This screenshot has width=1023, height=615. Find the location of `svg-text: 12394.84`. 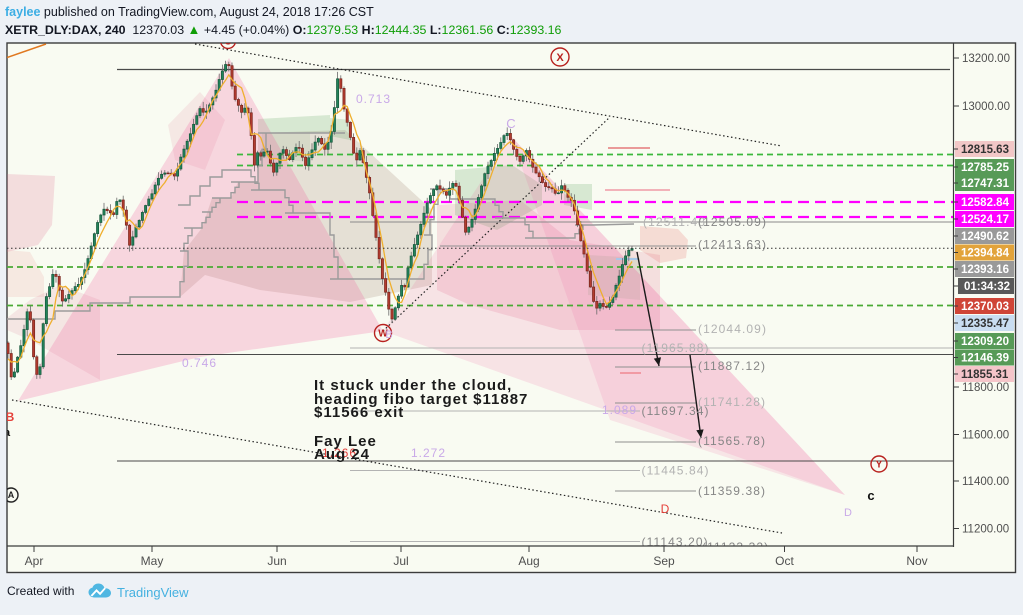

svg-text: 12394.84 is located at coordinates (985, 254).